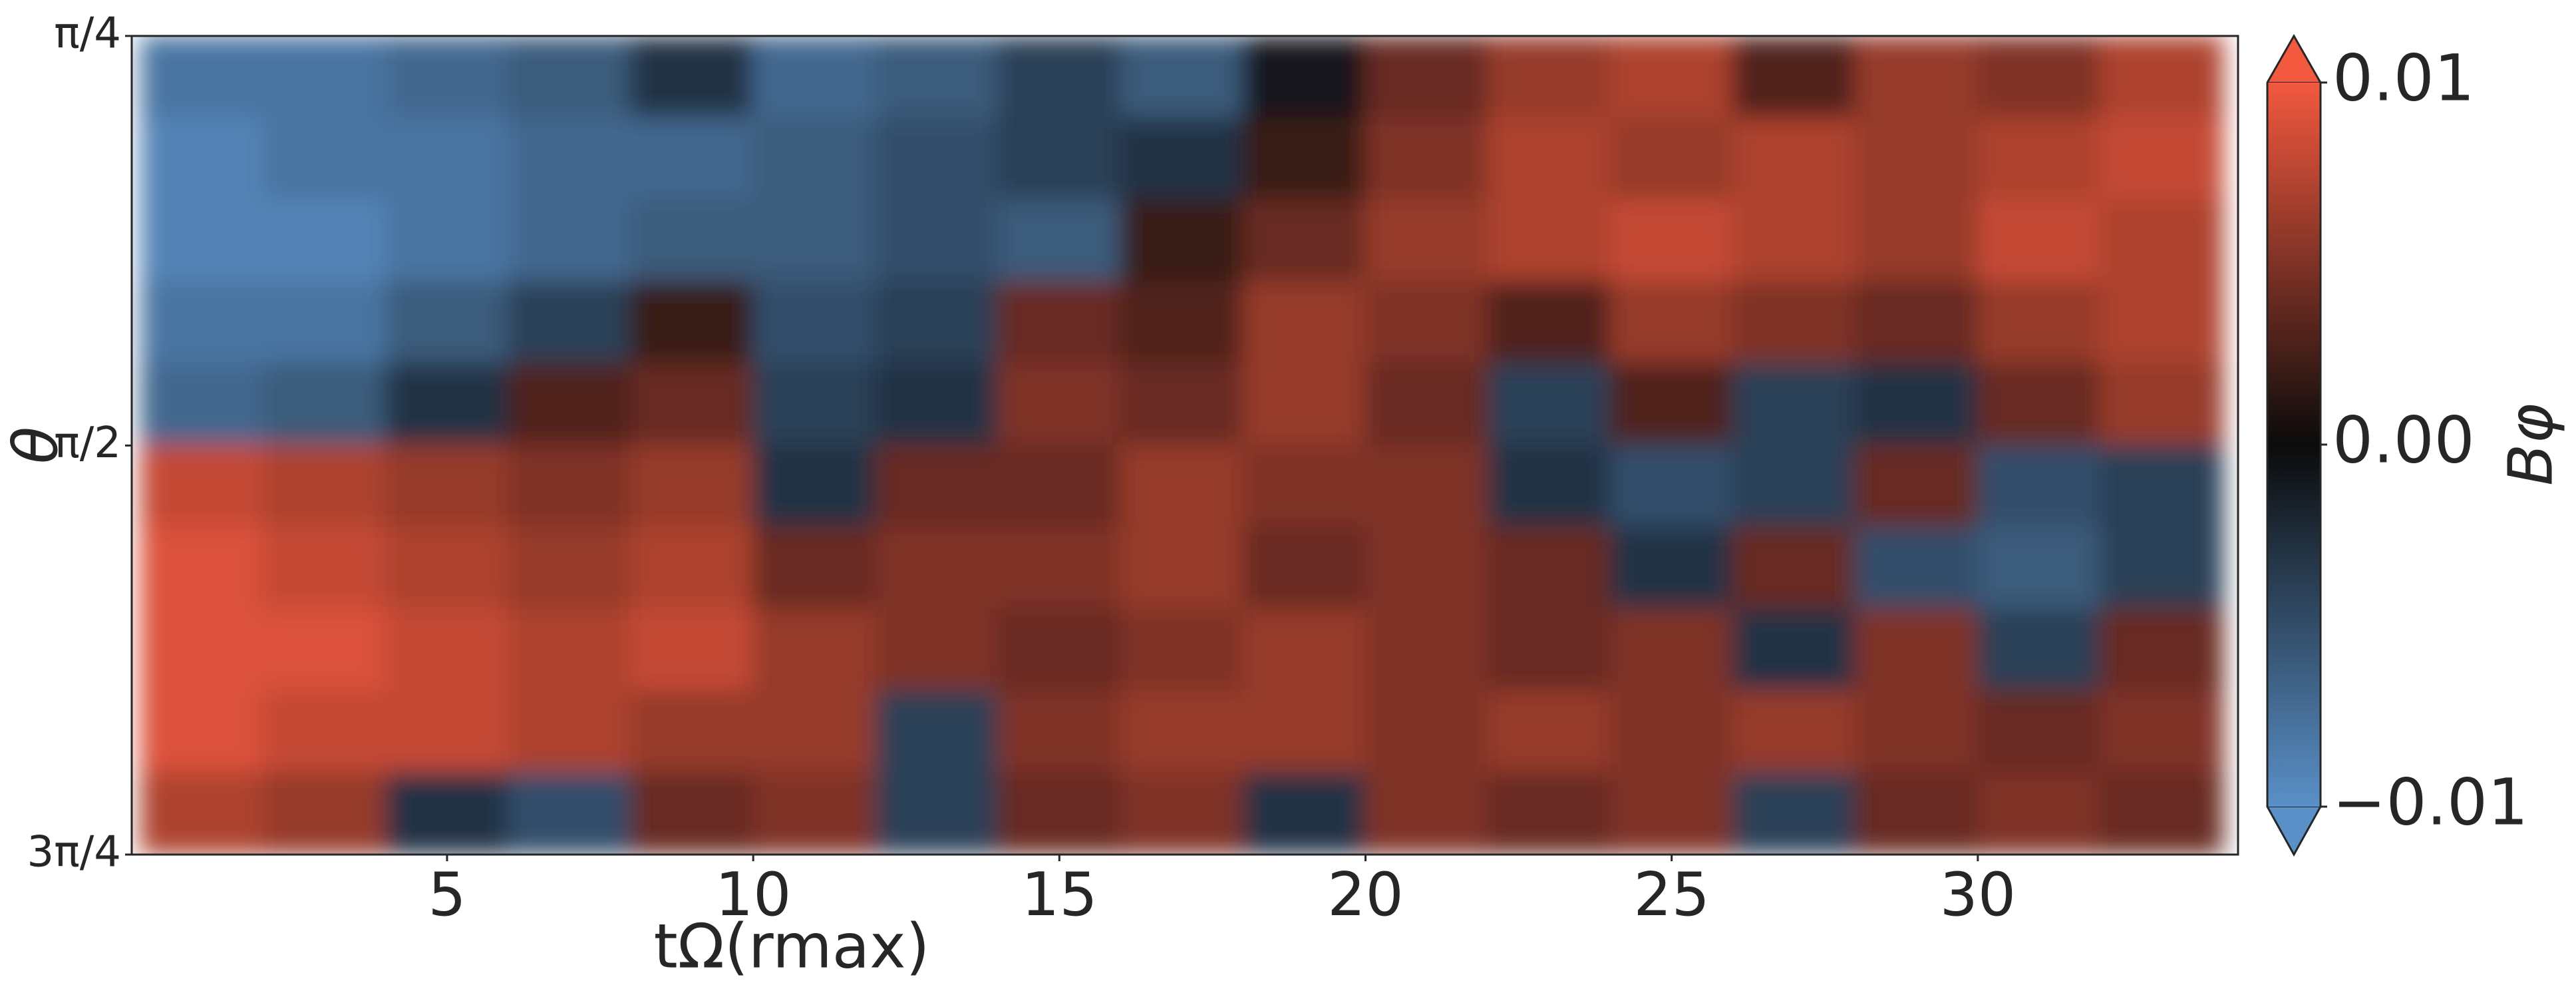  I want to click on x-tick-label: 5, so click(447, 895).